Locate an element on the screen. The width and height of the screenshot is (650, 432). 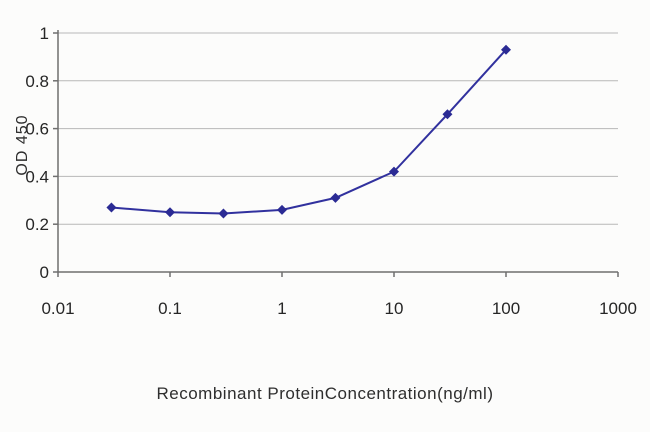
x-axis-title: Recombinant ProteinConcentration(ng/ml) is located at coordinates (325, 393).